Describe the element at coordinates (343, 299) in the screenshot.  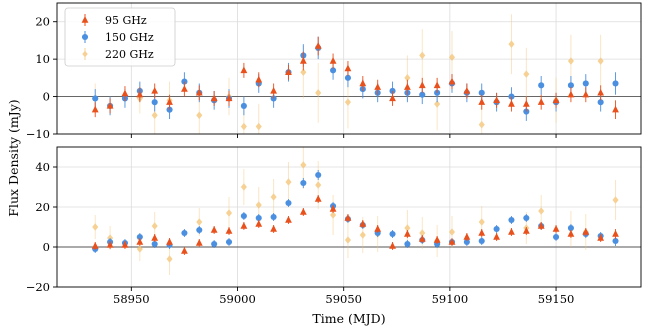
I see `x-tick-label: 59050` at that location.